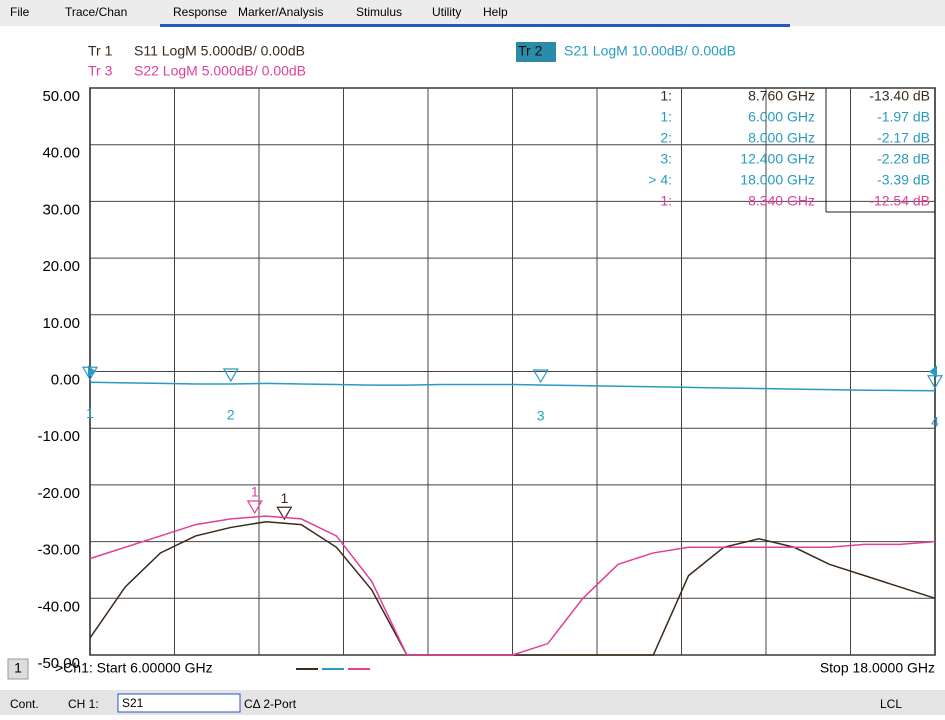 Image resolution: width=945 pixels, height=720 pixels. I want to click on y-tick-label: 50.00, so click(61, 96).